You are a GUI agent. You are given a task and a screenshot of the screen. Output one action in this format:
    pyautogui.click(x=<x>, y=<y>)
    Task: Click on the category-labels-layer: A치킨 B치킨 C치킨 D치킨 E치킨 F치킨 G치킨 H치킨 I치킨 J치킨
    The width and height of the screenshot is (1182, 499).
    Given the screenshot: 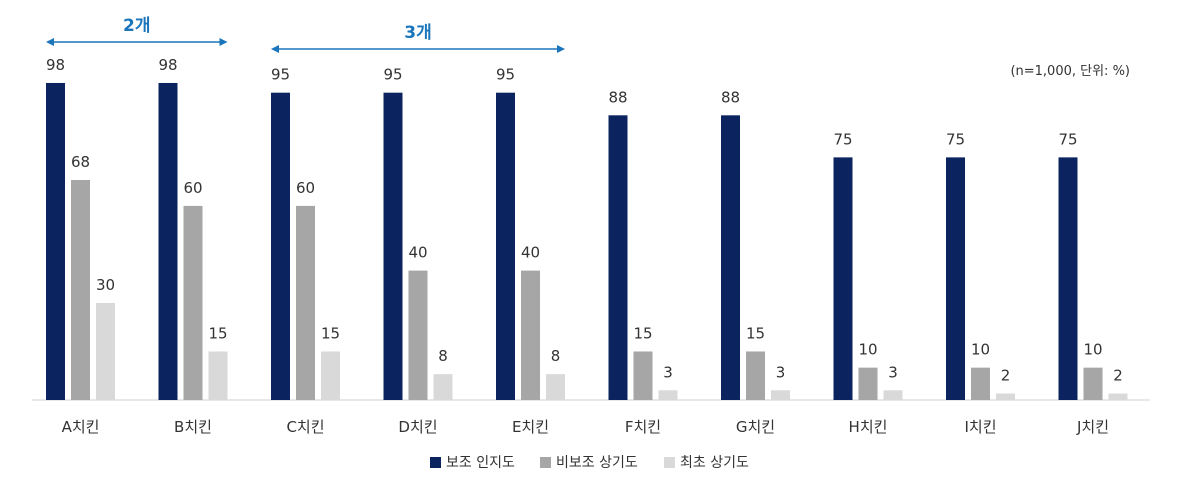 What is the action you would take?
    pyautogui.click(x=585, y=427)
    